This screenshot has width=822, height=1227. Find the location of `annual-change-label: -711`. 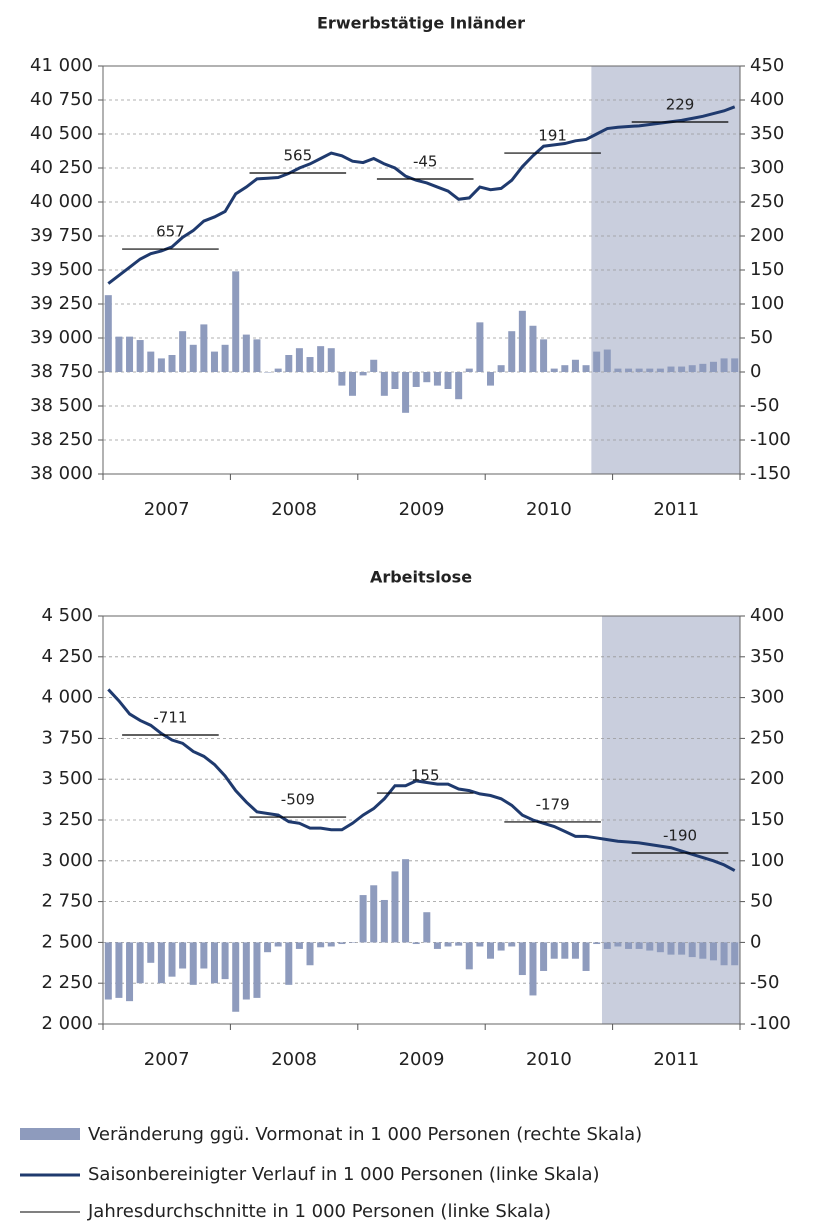

annual-change-label: -711 is located at coordinates (170, 717).